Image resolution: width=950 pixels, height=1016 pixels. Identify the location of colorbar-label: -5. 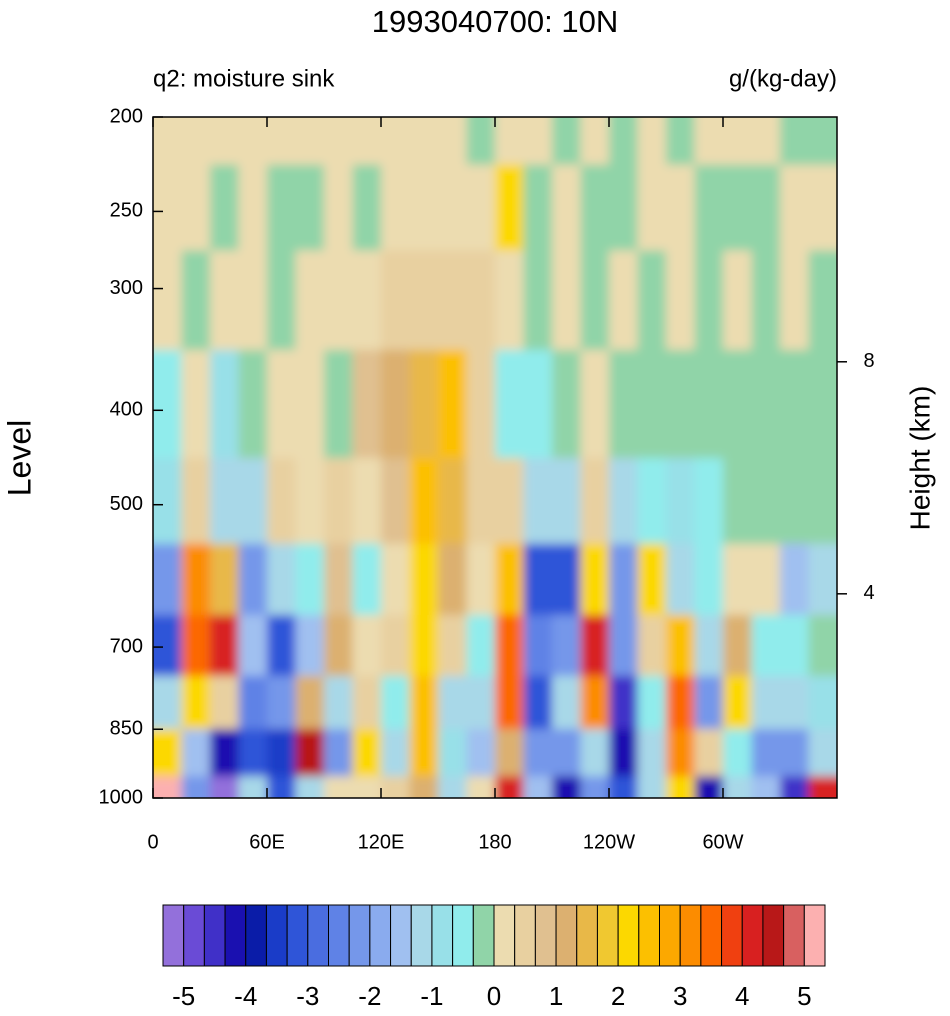
(183, 996).